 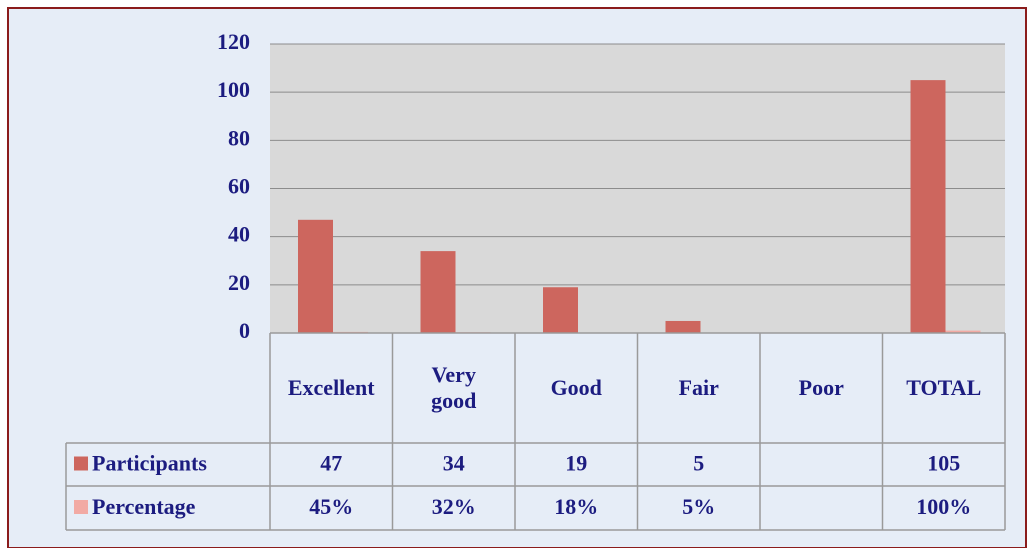 What do you see at coordinates (233, 41) in the screenshot?
I see `y-tick-label: 120` at bounding box center [233, 41].